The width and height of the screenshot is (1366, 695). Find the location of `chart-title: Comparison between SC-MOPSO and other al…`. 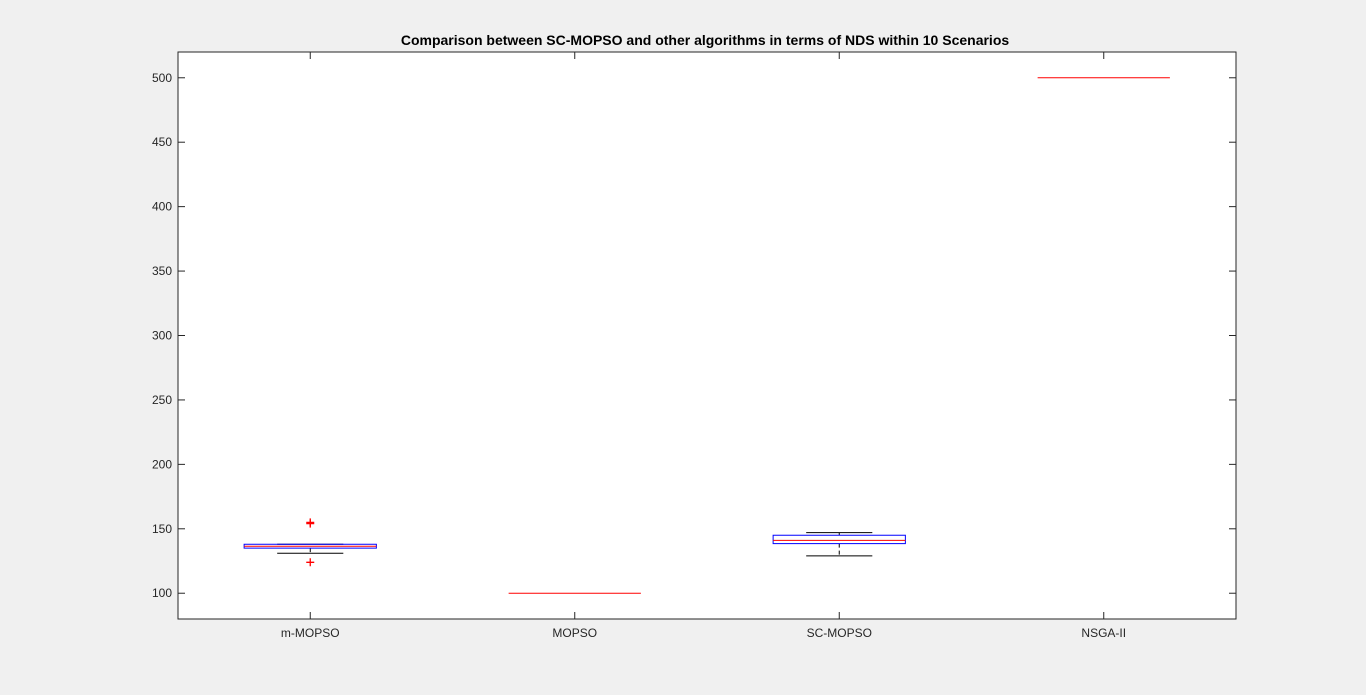

chart-title: Comparison between SC-MOPSO and other al… is located at coordinates (705, 40).